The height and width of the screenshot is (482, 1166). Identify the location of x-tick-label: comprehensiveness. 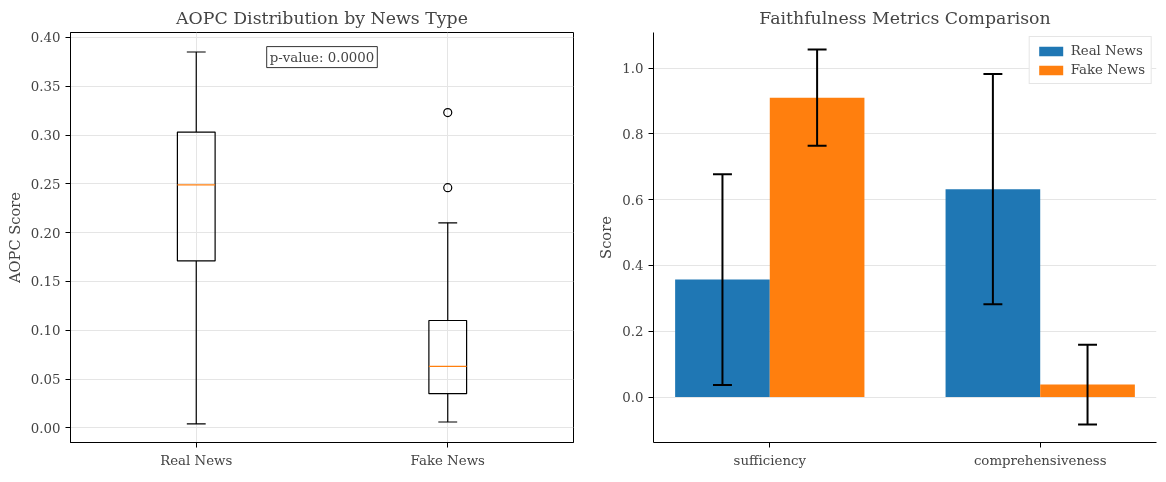
(1040, 460).